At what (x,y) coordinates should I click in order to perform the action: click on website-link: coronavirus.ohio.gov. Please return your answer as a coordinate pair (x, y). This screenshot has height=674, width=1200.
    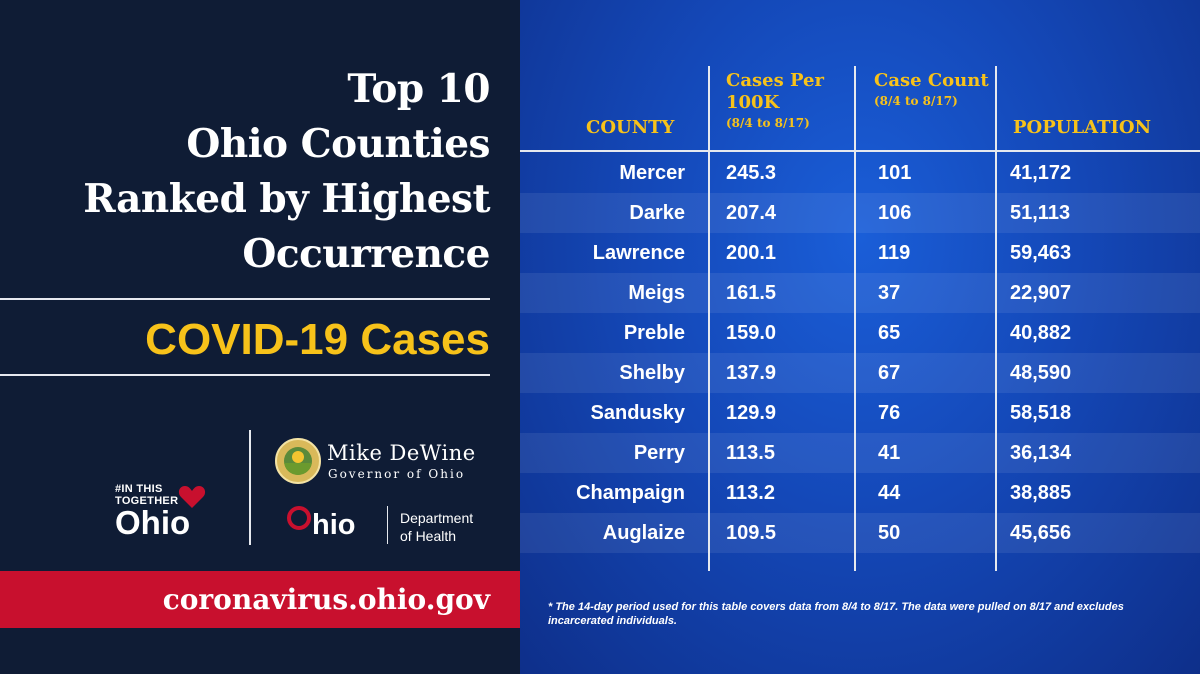
    Looking at the image, I should click on (326, 599).